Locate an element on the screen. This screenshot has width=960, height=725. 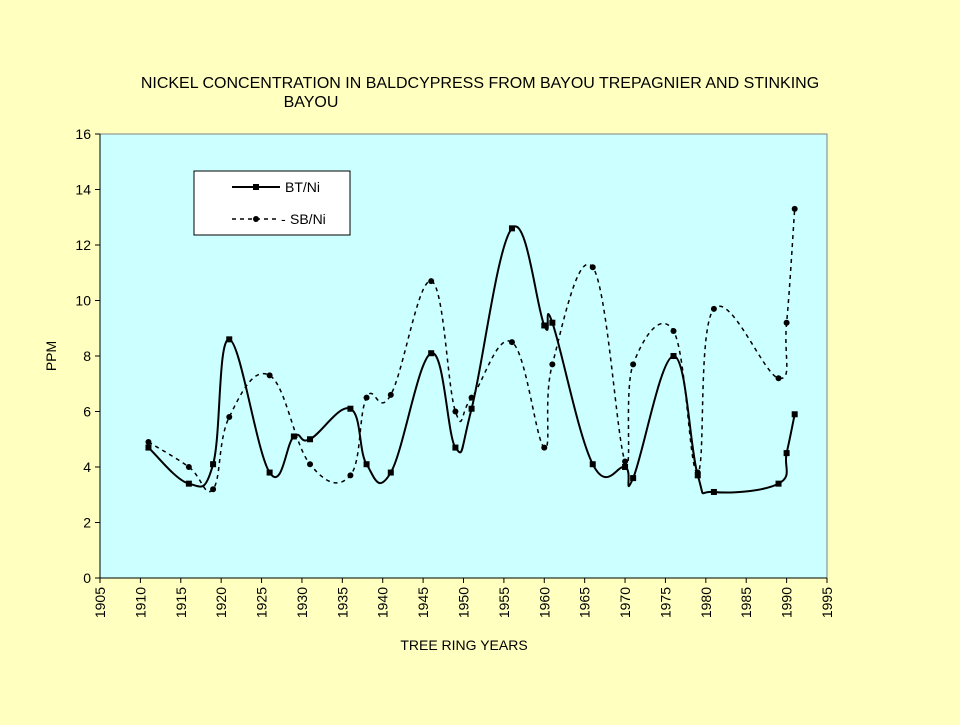
x-tick-label: 1915 is located at coordinates (181, 602).